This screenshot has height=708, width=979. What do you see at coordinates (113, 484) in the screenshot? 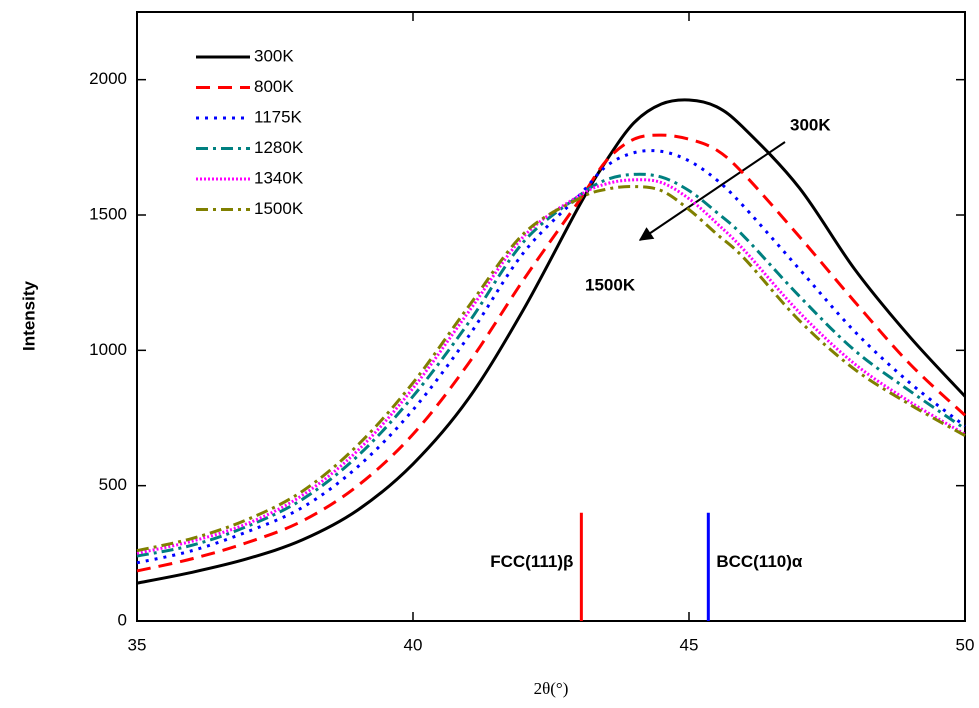
I see `y-tick-label: 500` at bounding box center [113, 484].